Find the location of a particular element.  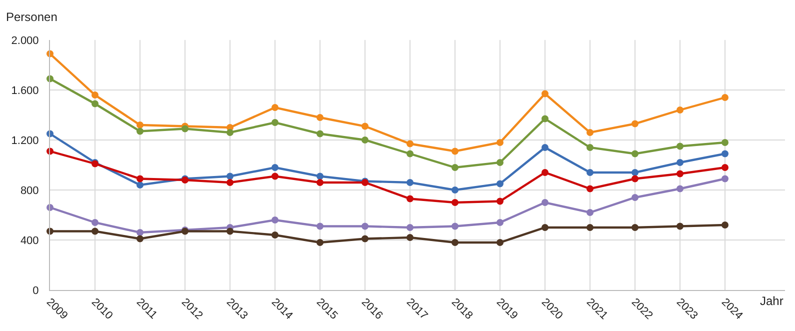

y-axis-title: Personen is located at coordinates (32, 17).